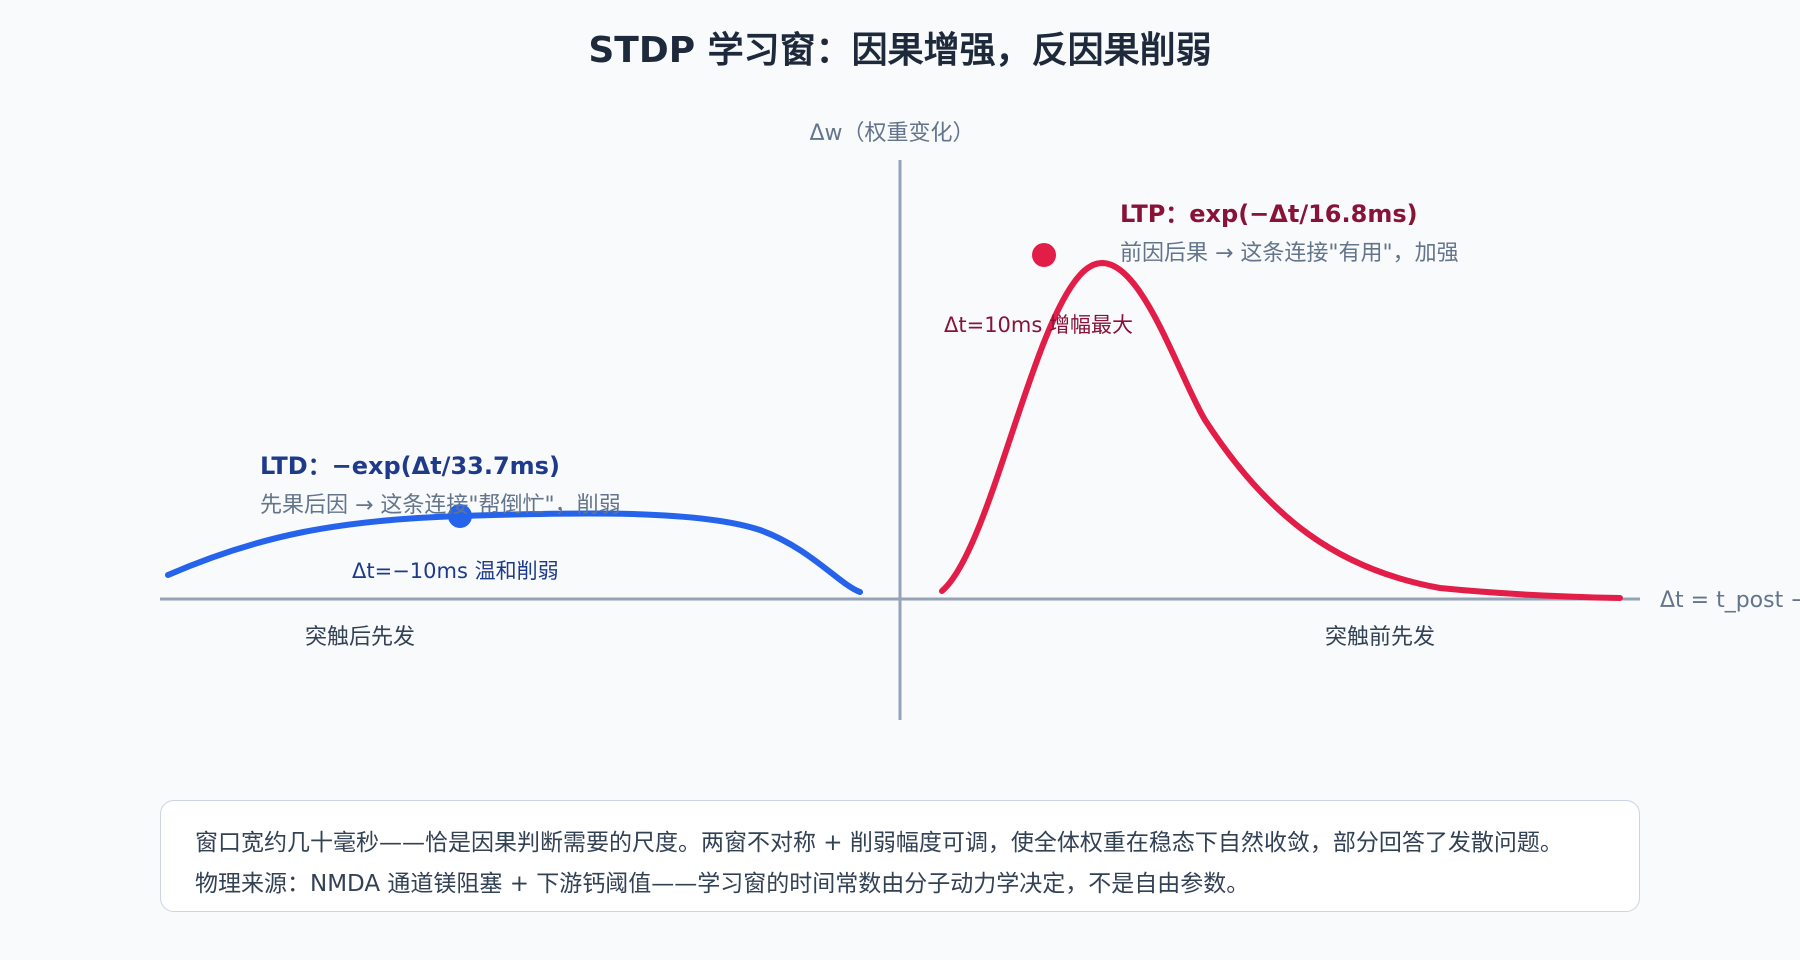  Describe the element at coordinates (1269, 214) in the screenshot. I see `ltp-title: LTP：exp(−Δt/16.8ms)` at that location.